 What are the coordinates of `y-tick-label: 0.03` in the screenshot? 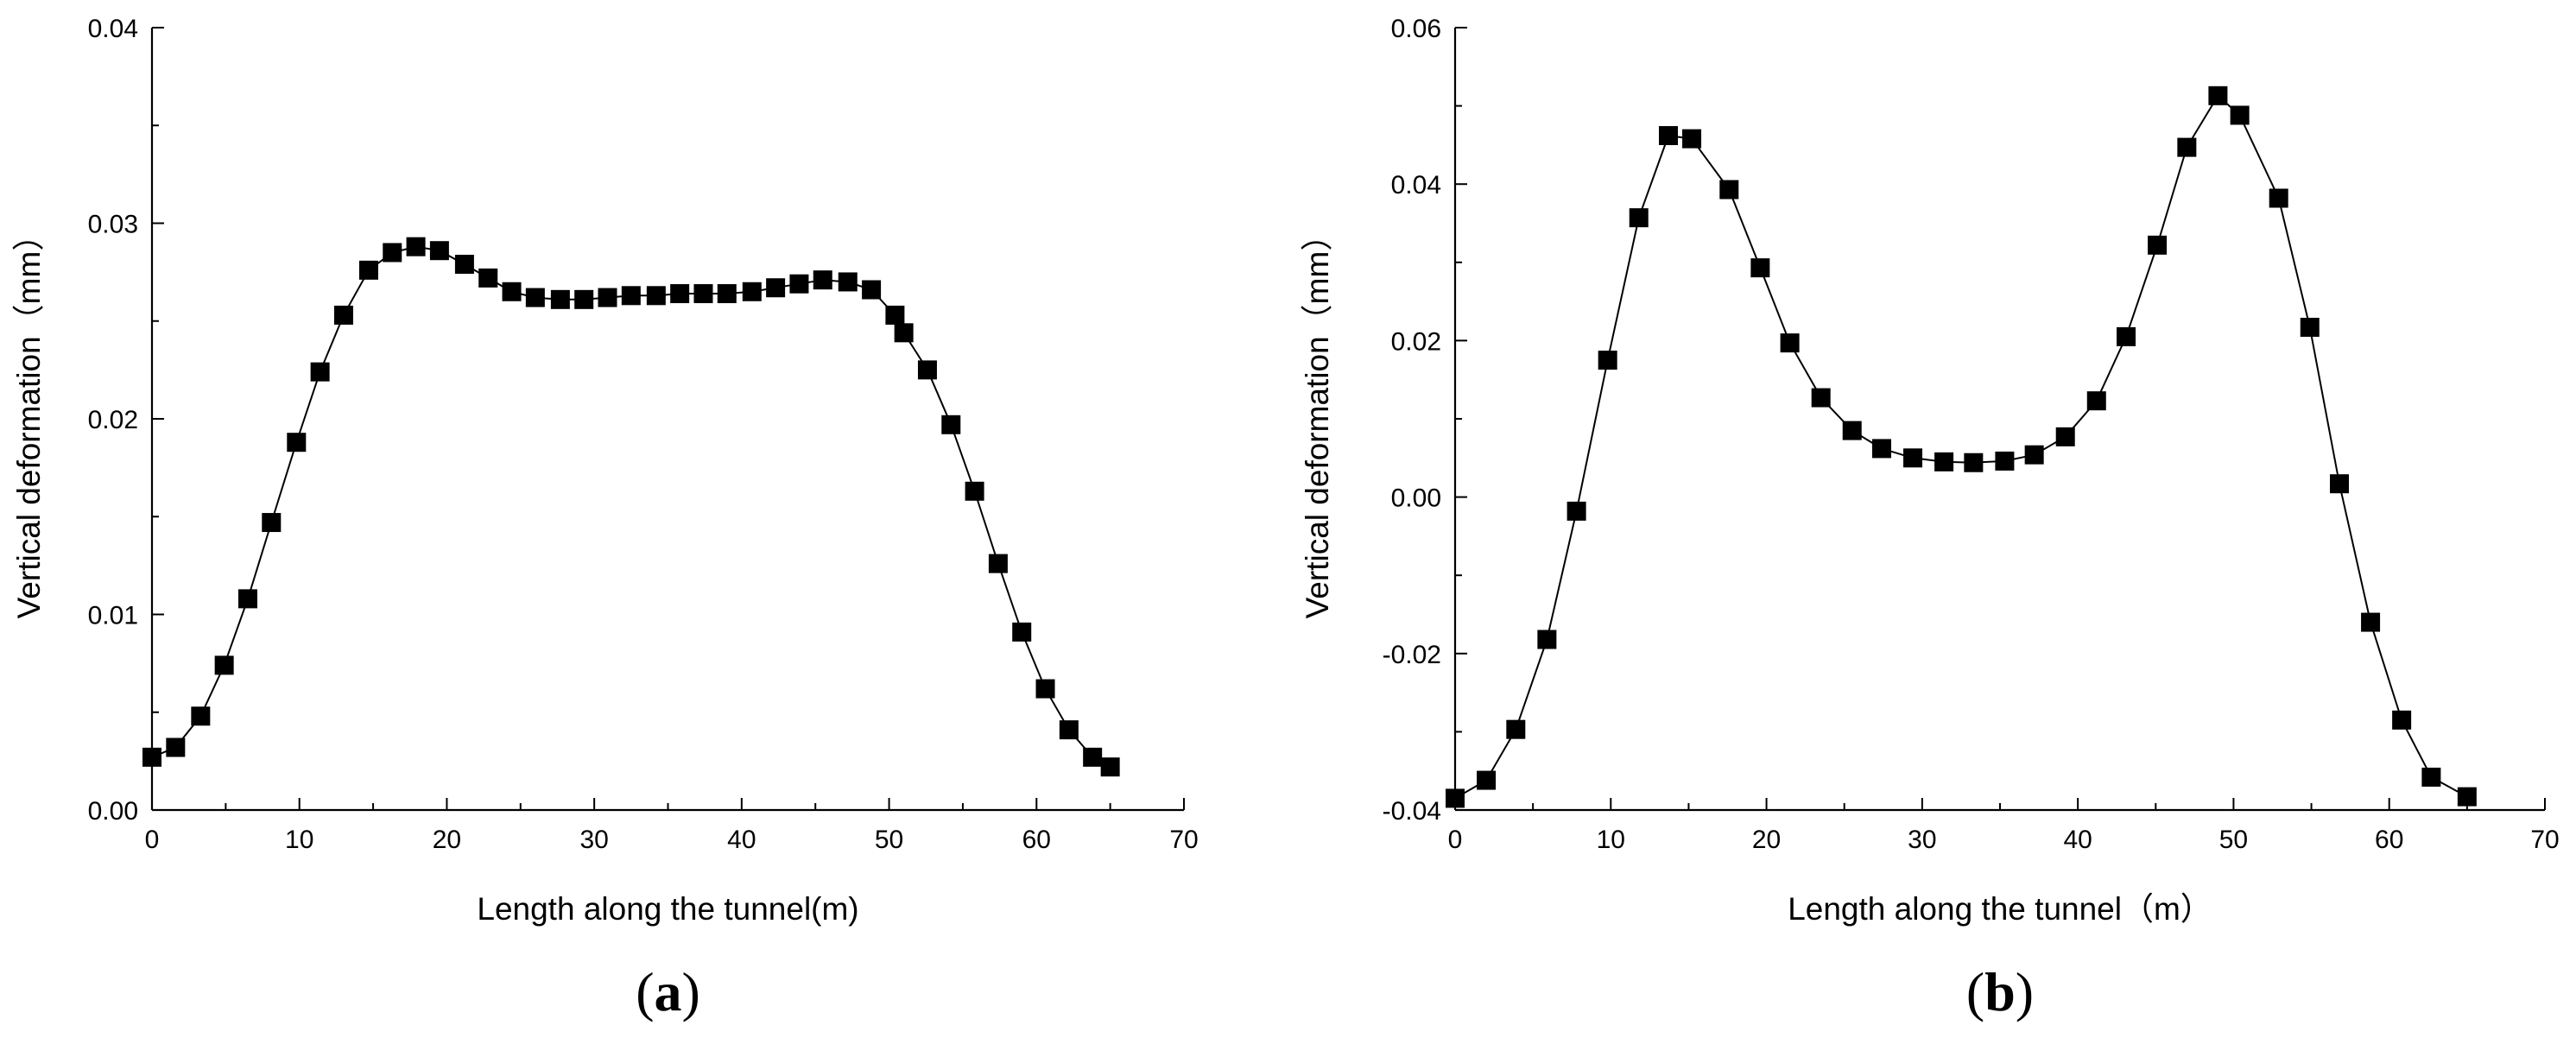 It's located at (113, 225).